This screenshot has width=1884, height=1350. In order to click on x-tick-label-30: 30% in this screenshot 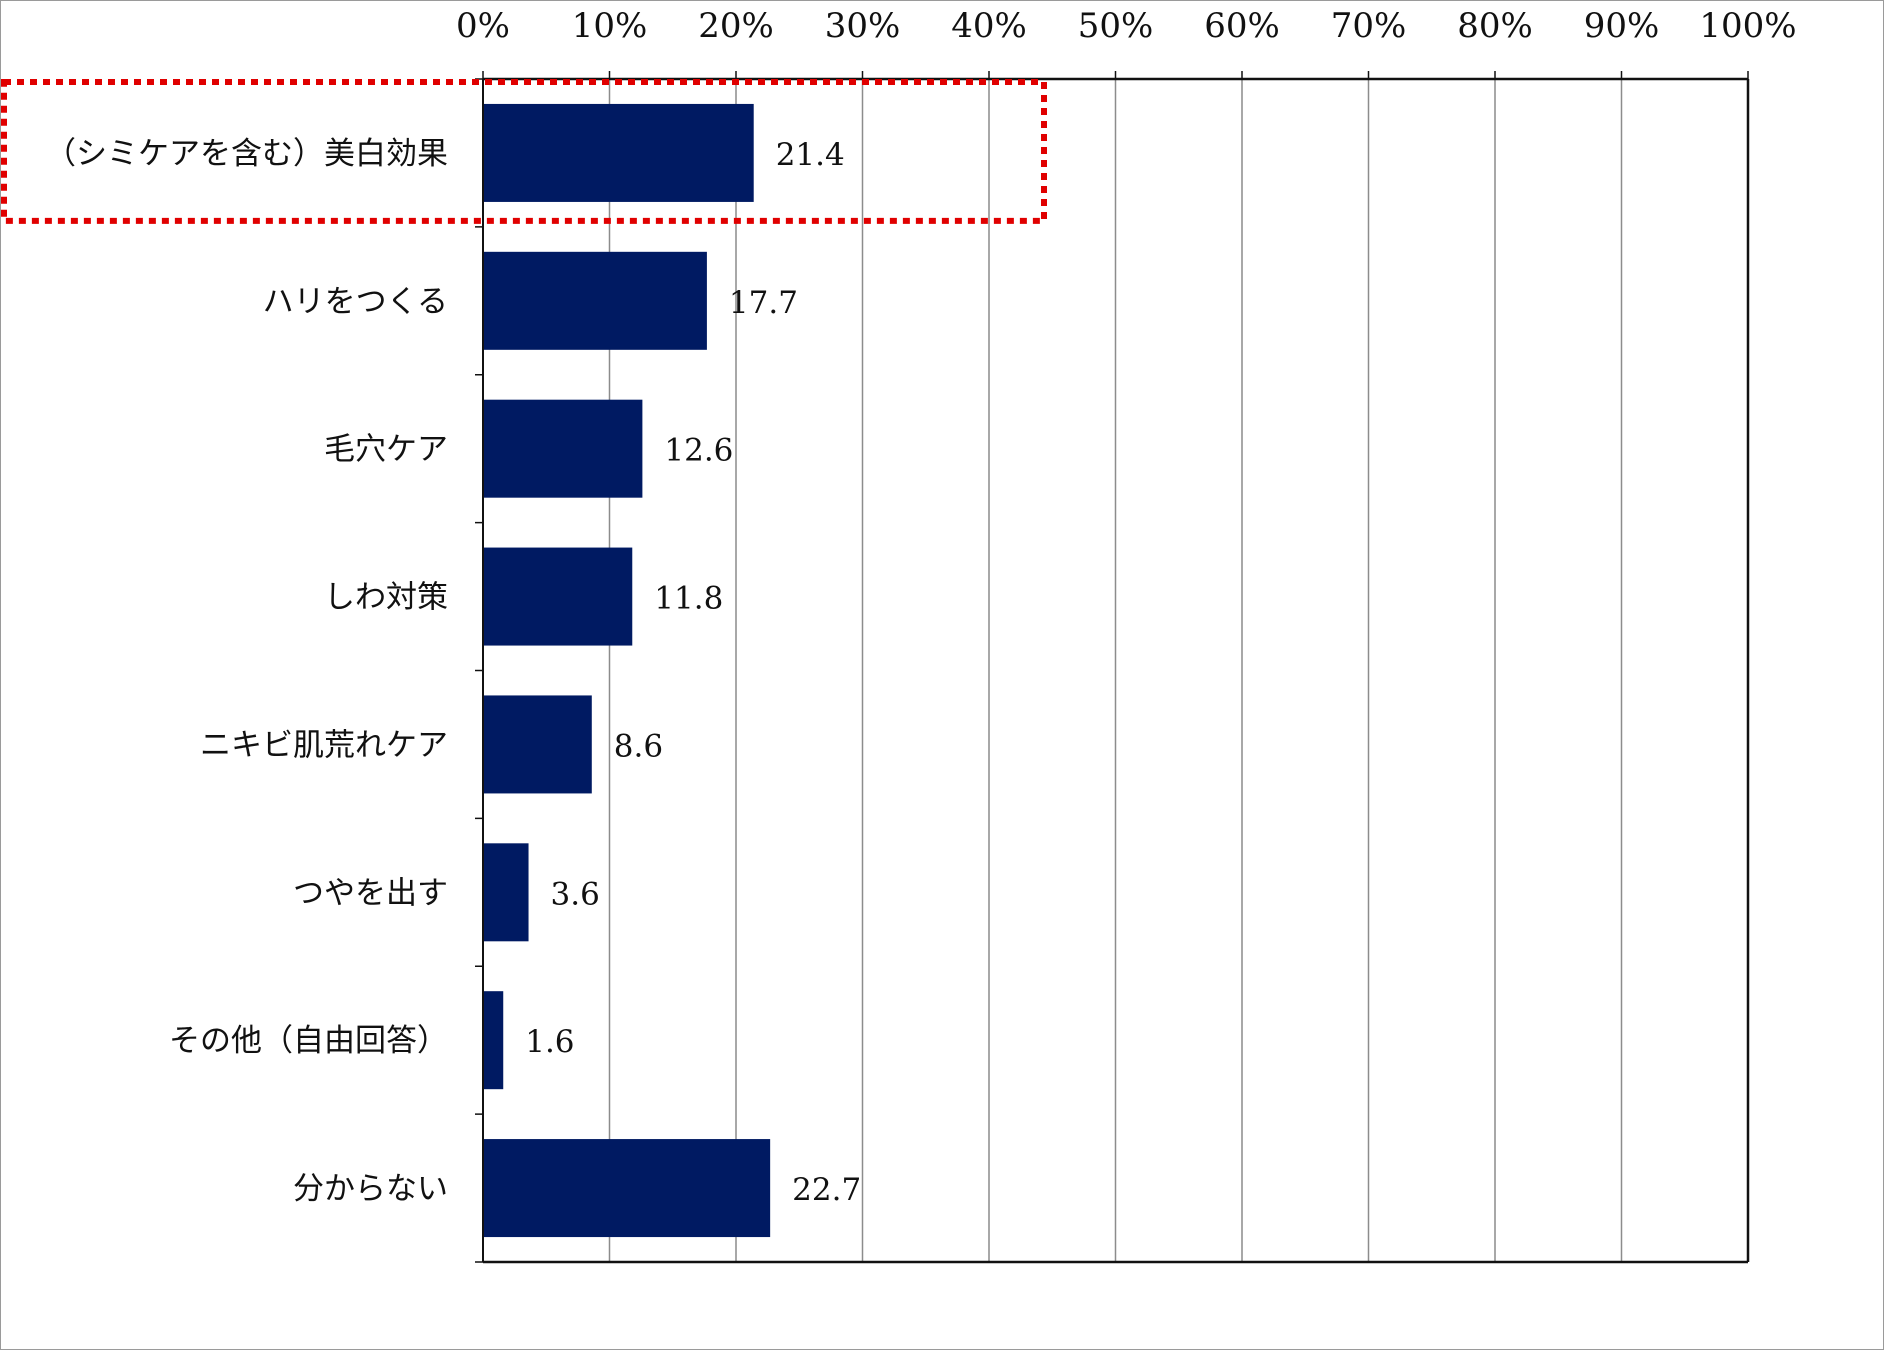, I will do `click(863, 26)`.